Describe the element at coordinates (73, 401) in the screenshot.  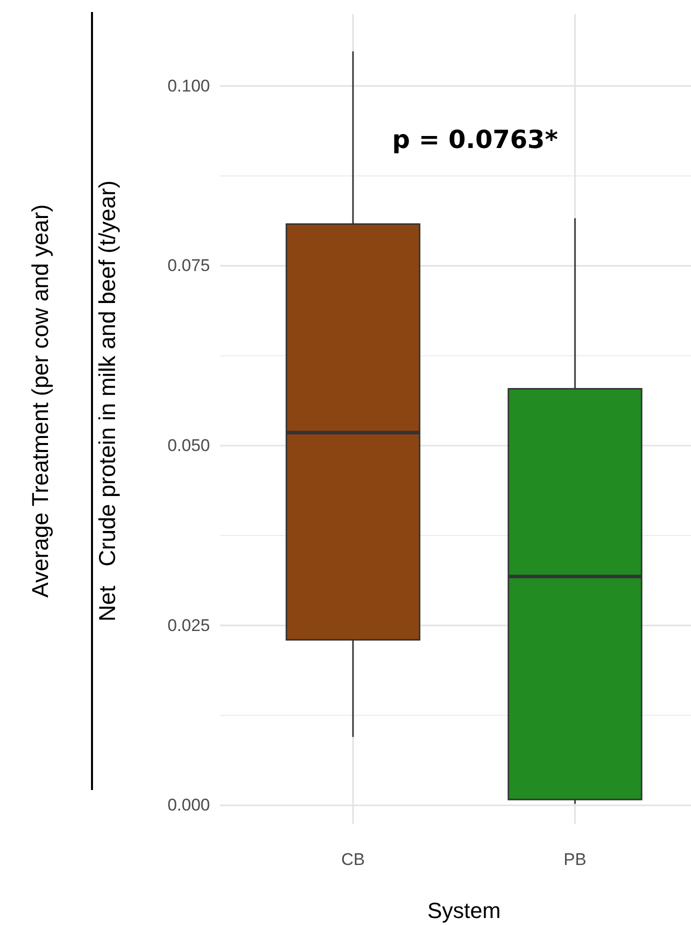
I see `text: Net Crude protein in milk and beef (t/year) Average Treatment (per cow and year)` at that location.